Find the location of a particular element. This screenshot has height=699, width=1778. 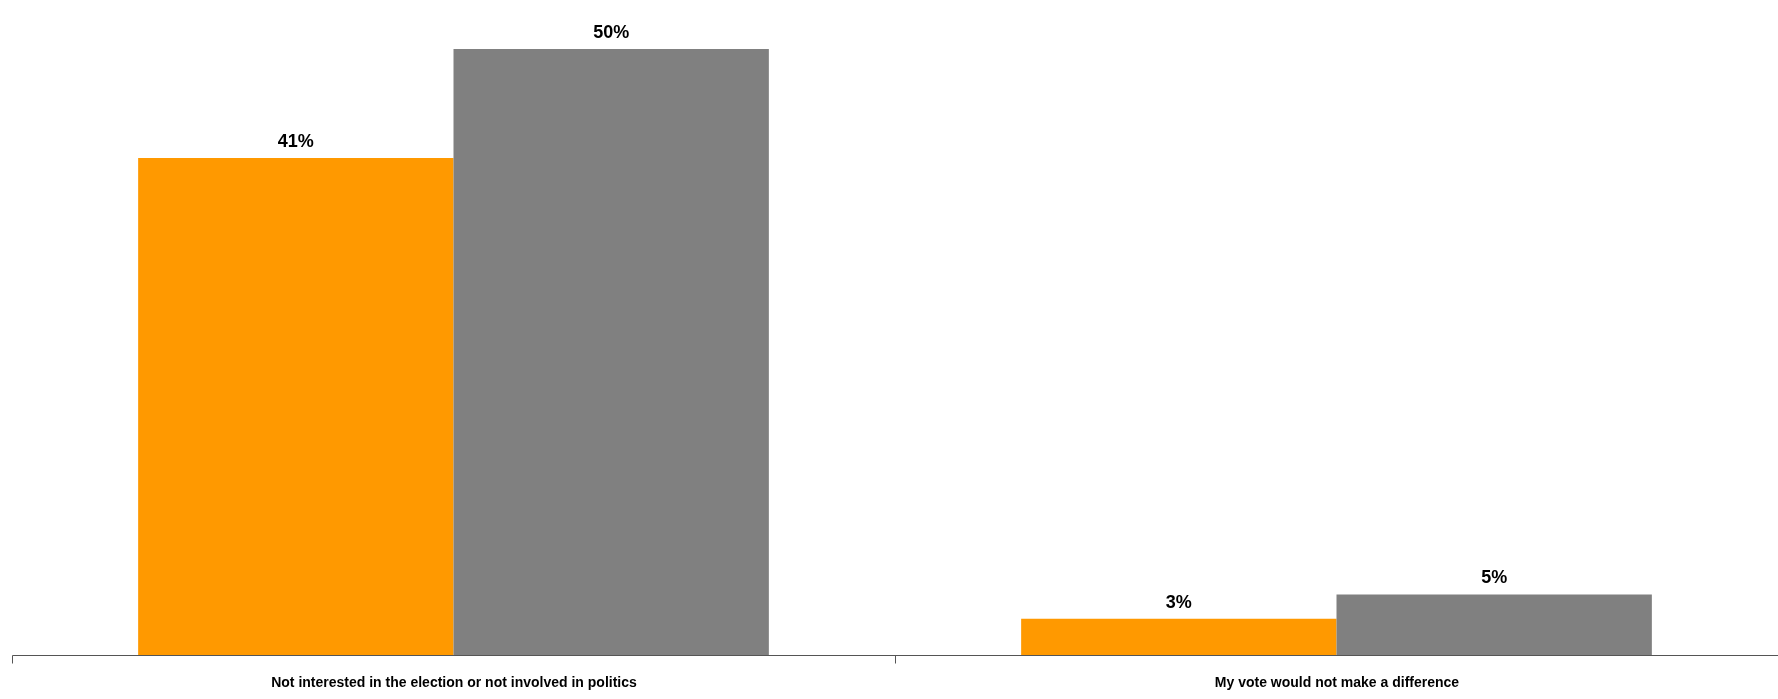

data-label: 5% is located at coordinates (1494, 577).